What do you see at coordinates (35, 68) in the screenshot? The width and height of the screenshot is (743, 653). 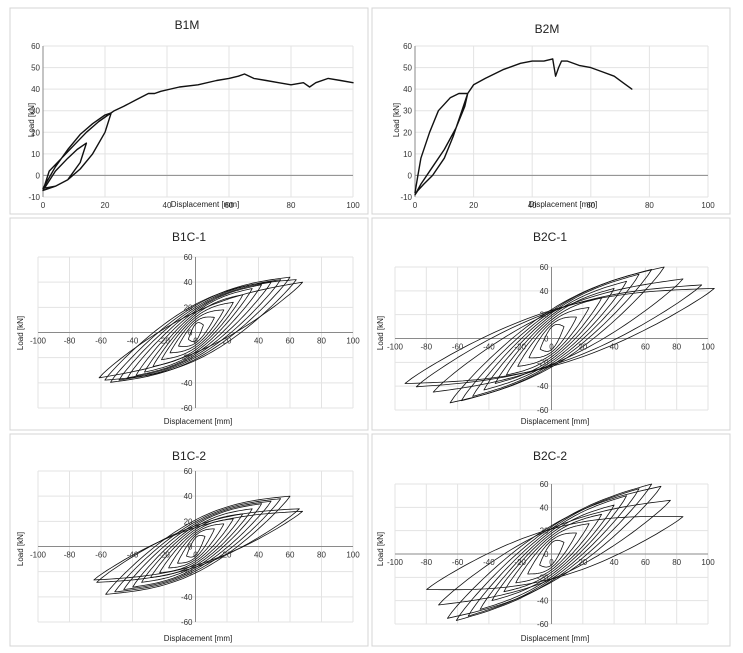 I see `y-tick-label: 50` at bounding box center [35, 68].